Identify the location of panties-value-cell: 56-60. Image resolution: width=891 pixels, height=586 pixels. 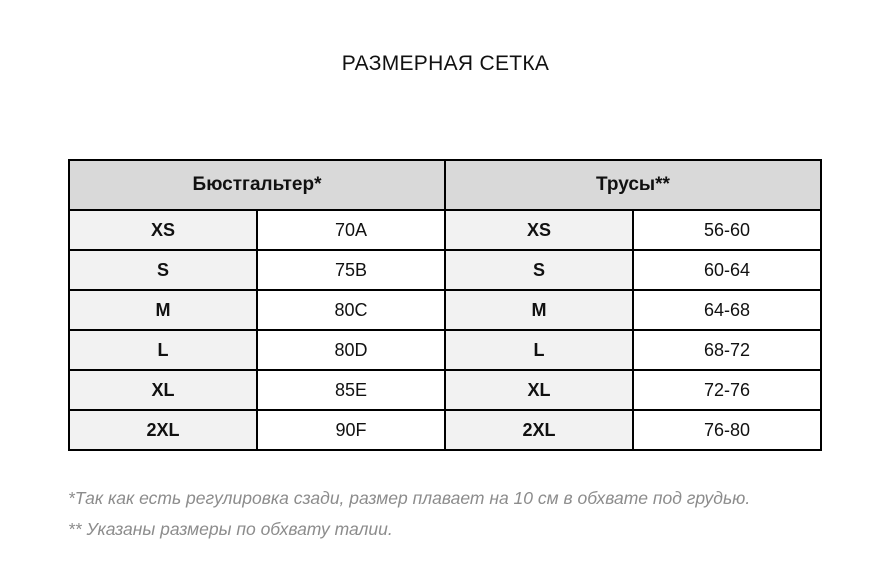
(727, 230).